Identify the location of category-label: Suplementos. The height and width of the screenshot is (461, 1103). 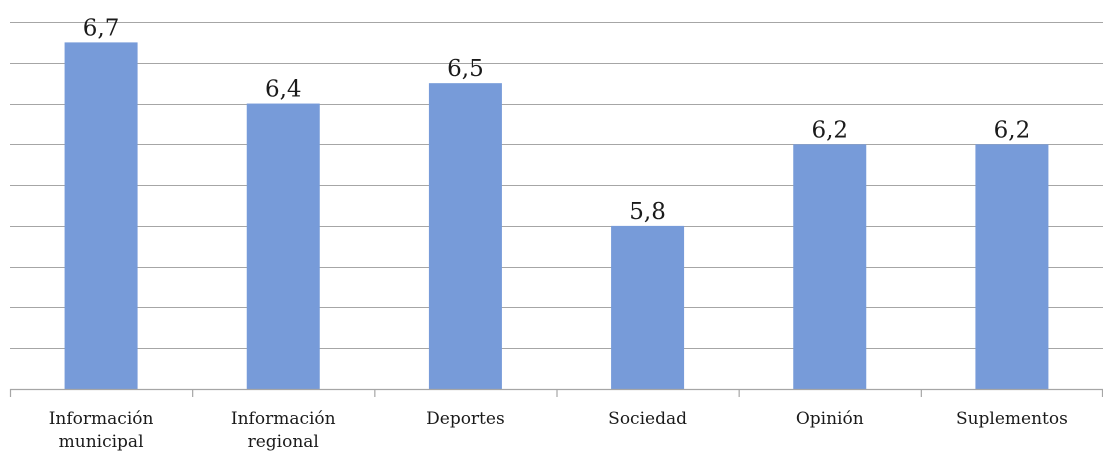
(1012, 419).